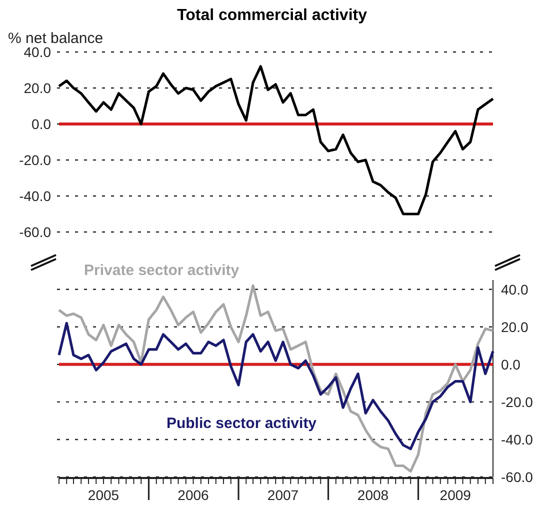  Describe the element at coordinates (272, 15) in the screenshot. I see `chart-title: Total commercial activity` at that location.